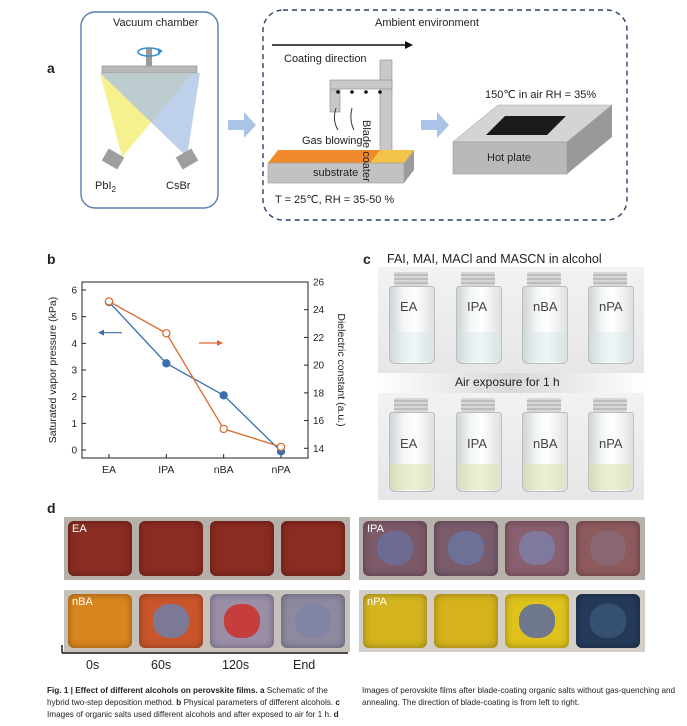  I want to click on y-axis-label: Saturated vapor pressure (kPa), so click(53, 370).